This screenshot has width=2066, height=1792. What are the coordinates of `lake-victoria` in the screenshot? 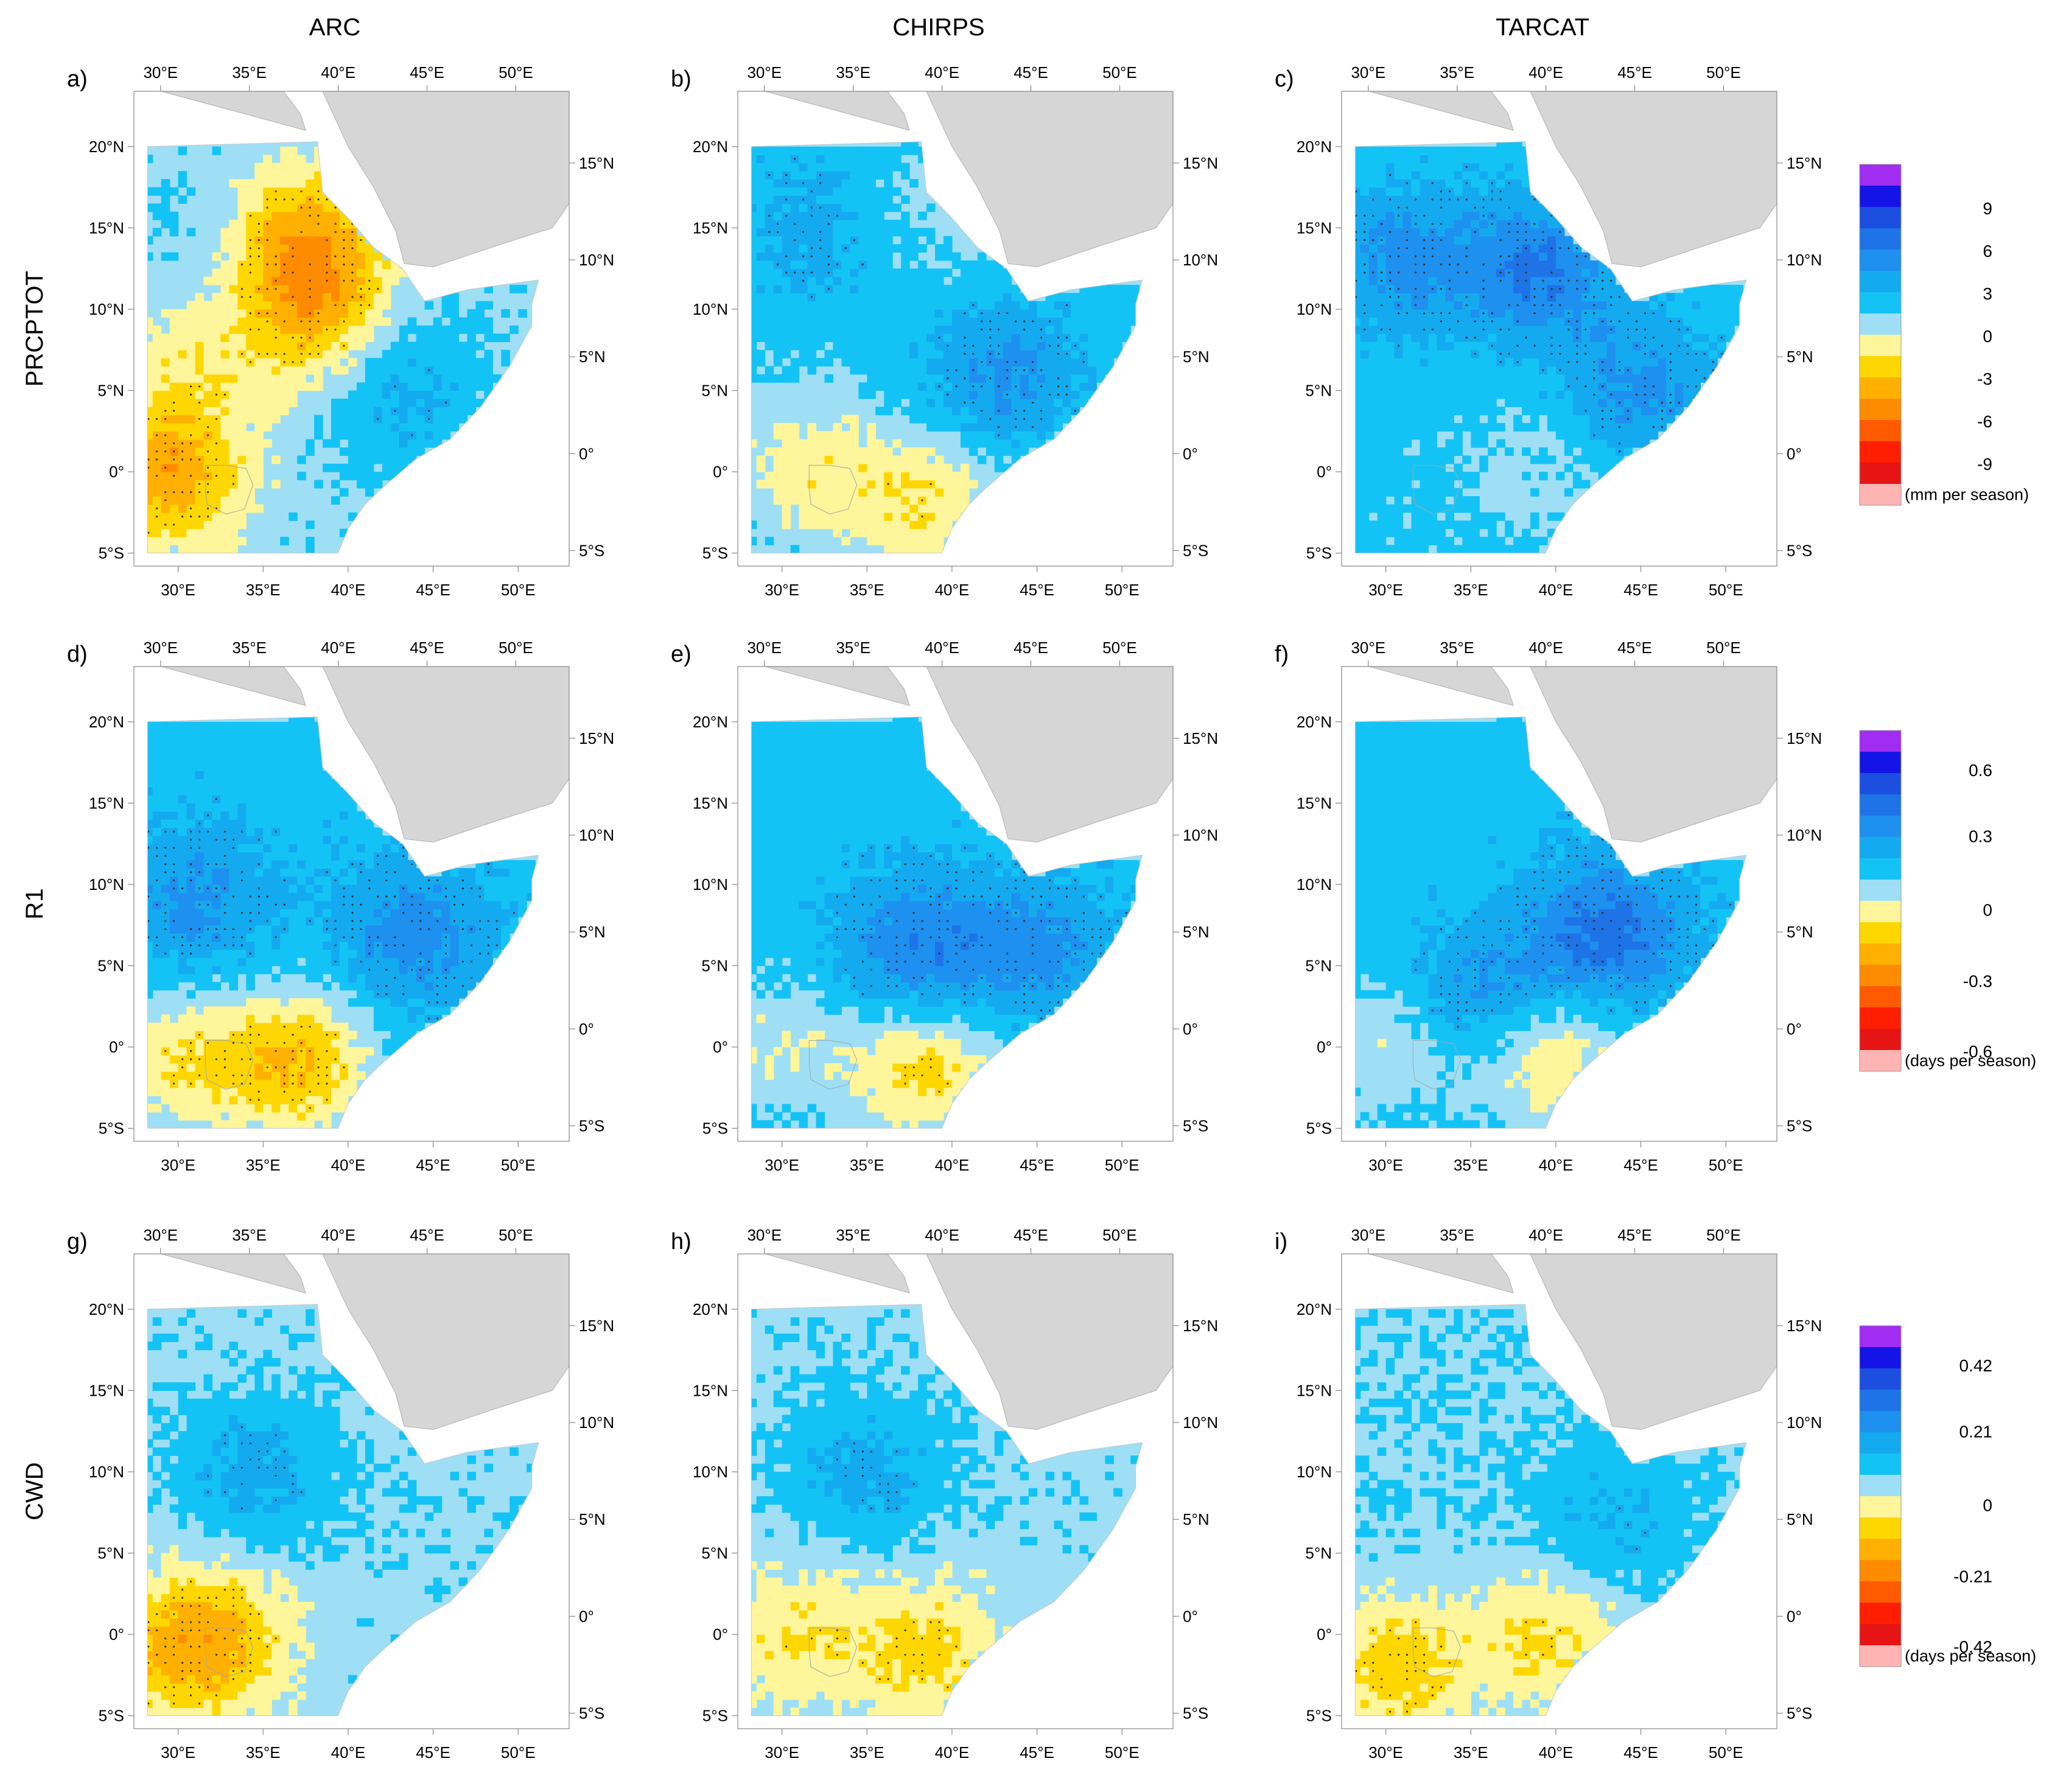 It's located at (833, 490).